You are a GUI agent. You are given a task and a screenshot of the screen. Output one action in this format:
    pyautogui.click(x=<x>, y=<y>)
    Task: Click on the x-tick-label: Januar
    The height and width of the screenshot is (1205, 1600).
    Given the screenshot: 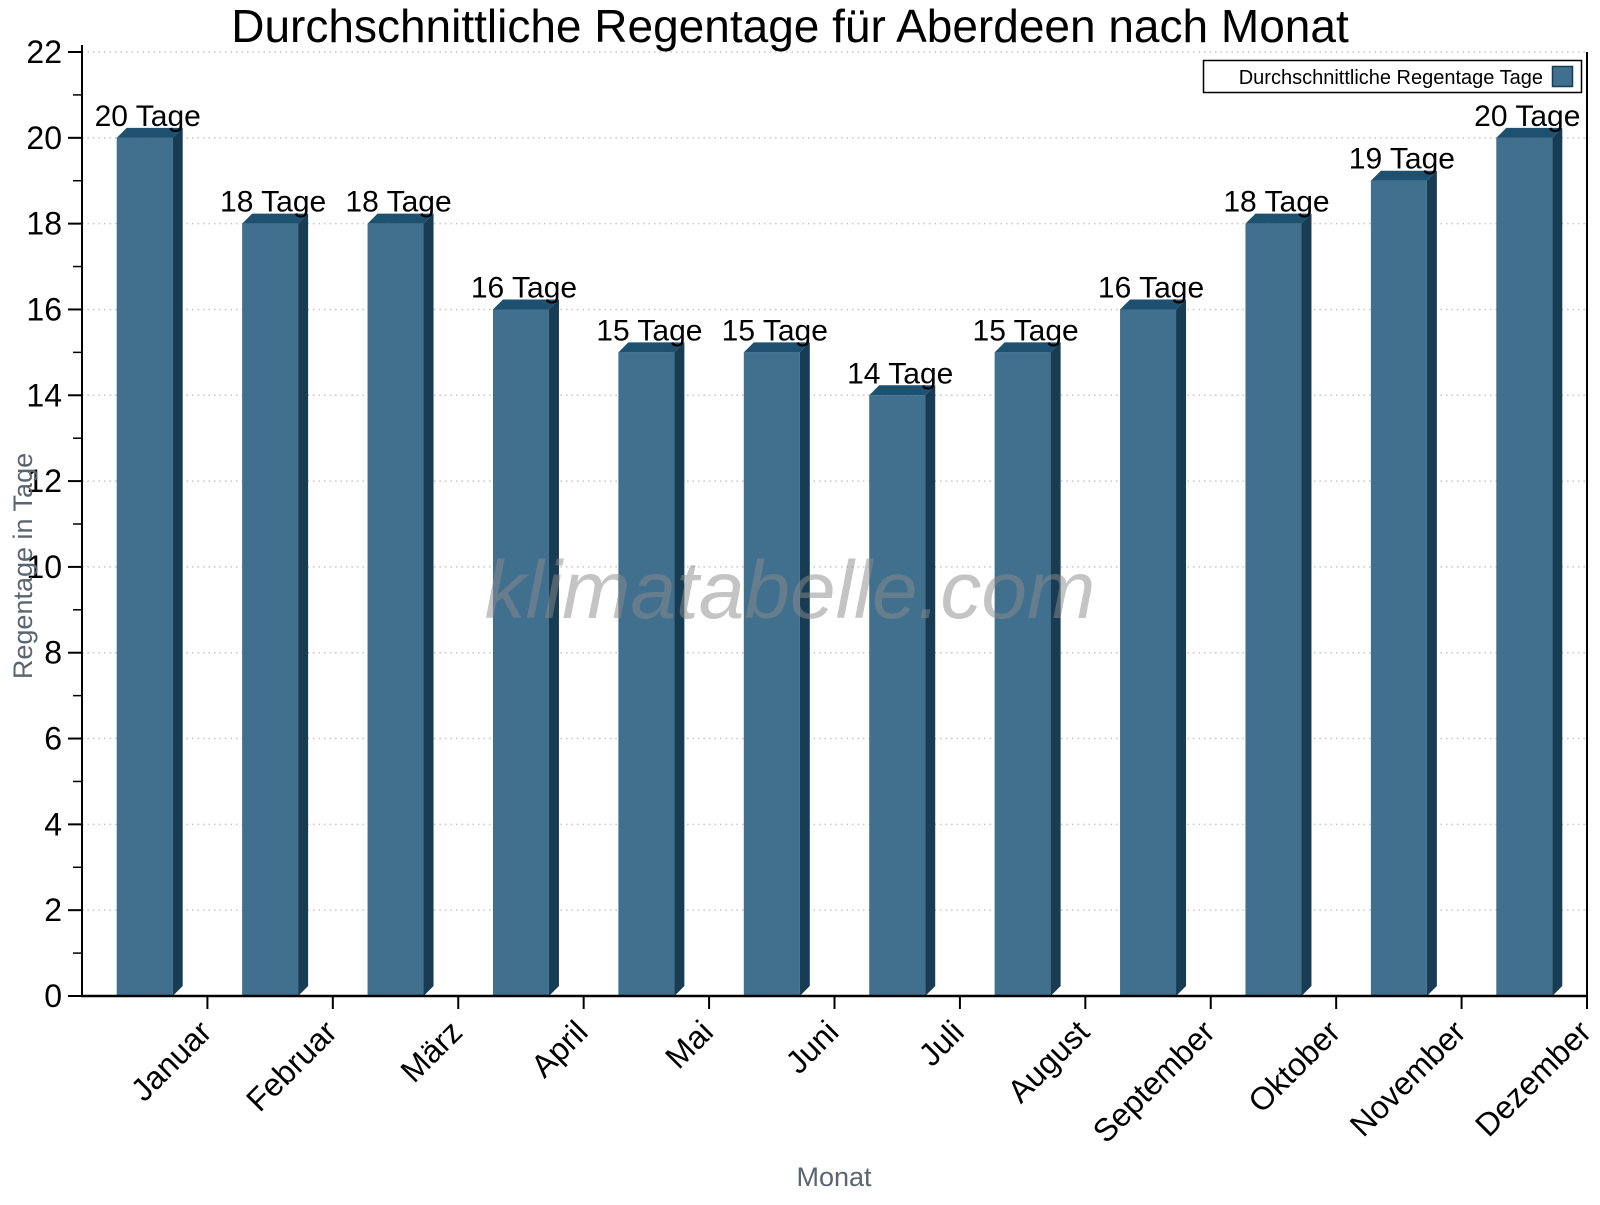 What is the action you would take?
    pyautogui.click(x=171, y=1060)
    